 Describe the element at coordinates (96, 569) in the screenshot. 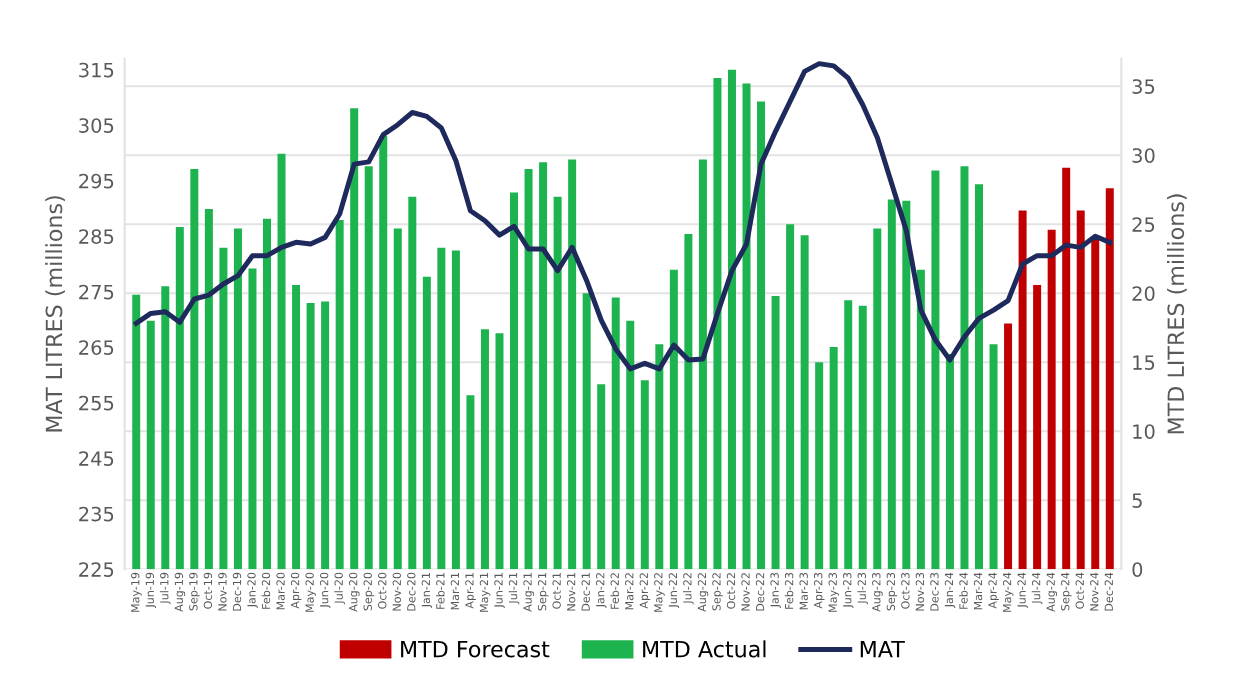

I see `y-tick-label: 225` at that location.